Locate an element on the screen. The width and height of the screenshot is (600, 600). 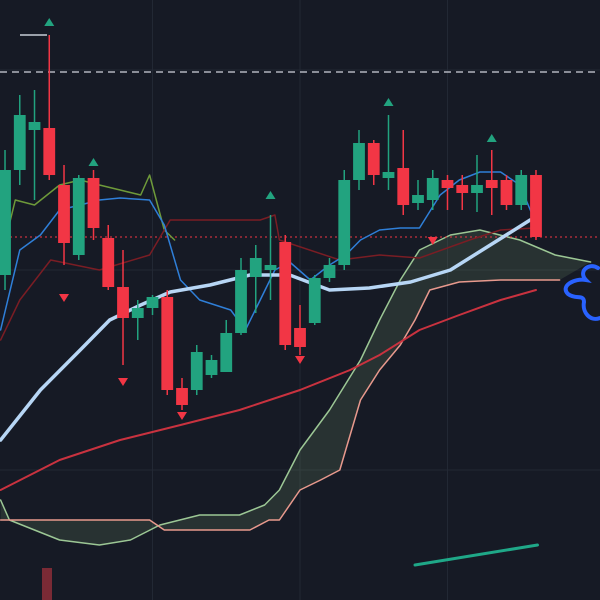
indicator-line is located at coordinates (476, 555).